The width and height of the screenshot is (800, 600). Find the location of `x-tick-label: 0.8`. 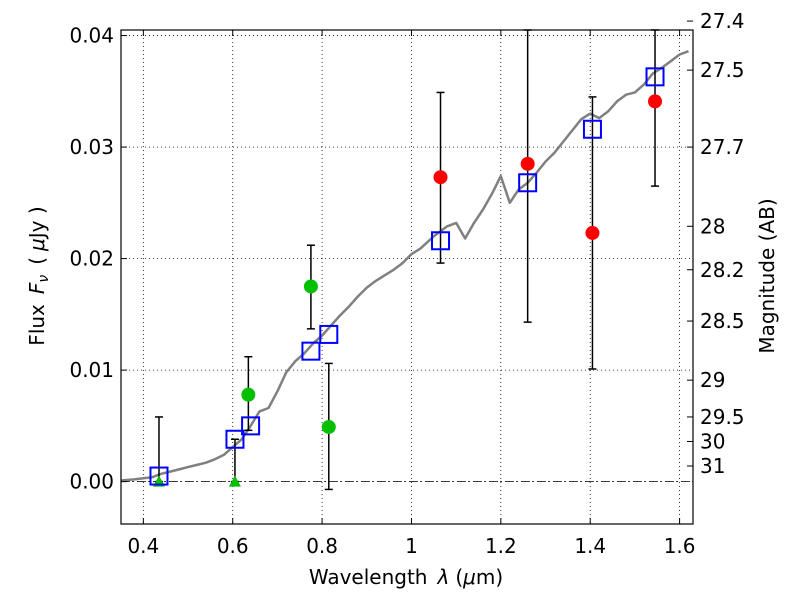

x-tick-label: 0.8 is located at coordinates (322, 546).